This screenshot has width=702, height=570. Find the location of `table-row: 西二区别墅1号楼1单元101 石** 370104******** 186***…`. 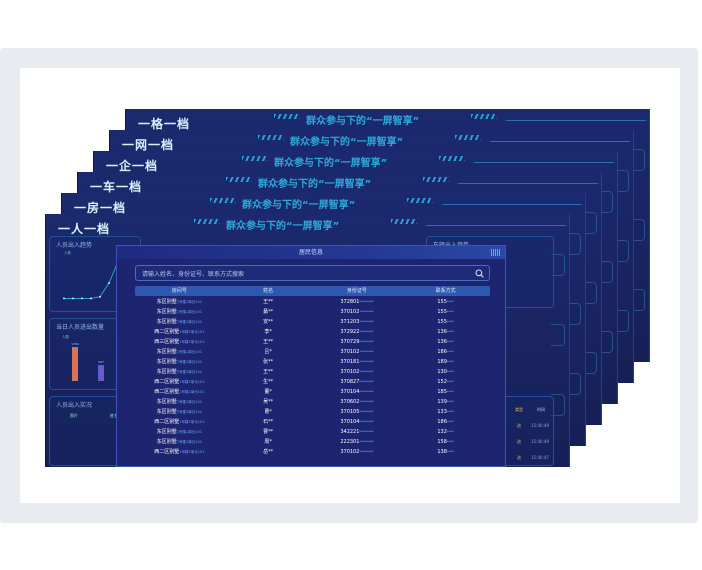

table-row: 西二区别墅1号楼1单元101 石** 370104******** 186***… is located at coordinates (312, 422).